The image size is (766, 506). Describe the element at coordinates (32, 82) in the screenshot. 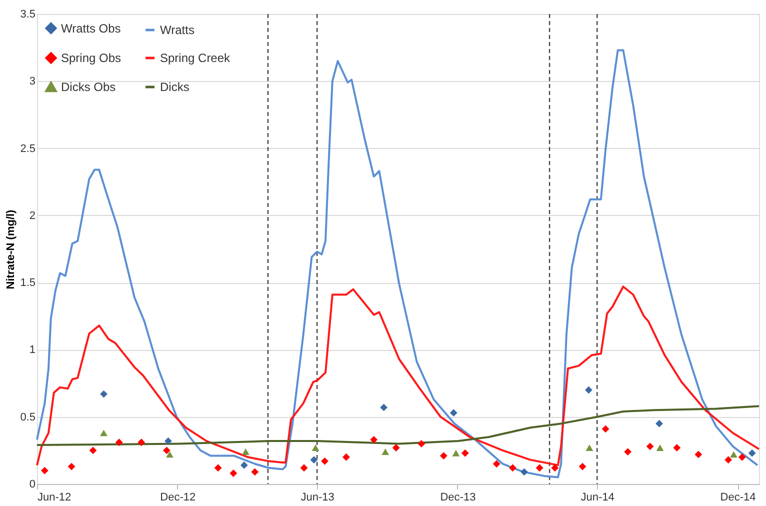

I see `y-tick-label: 3` at that location.